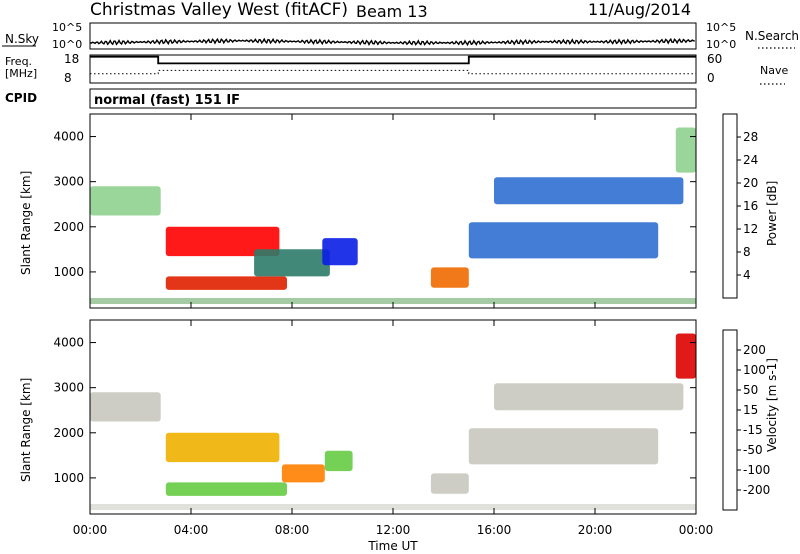 Image resolution: width=800 pixels, height=554 pixels. Describe the element at coordinates (392, 546) in the screenshot. I see `x-axis-label: Time UT` at that location.